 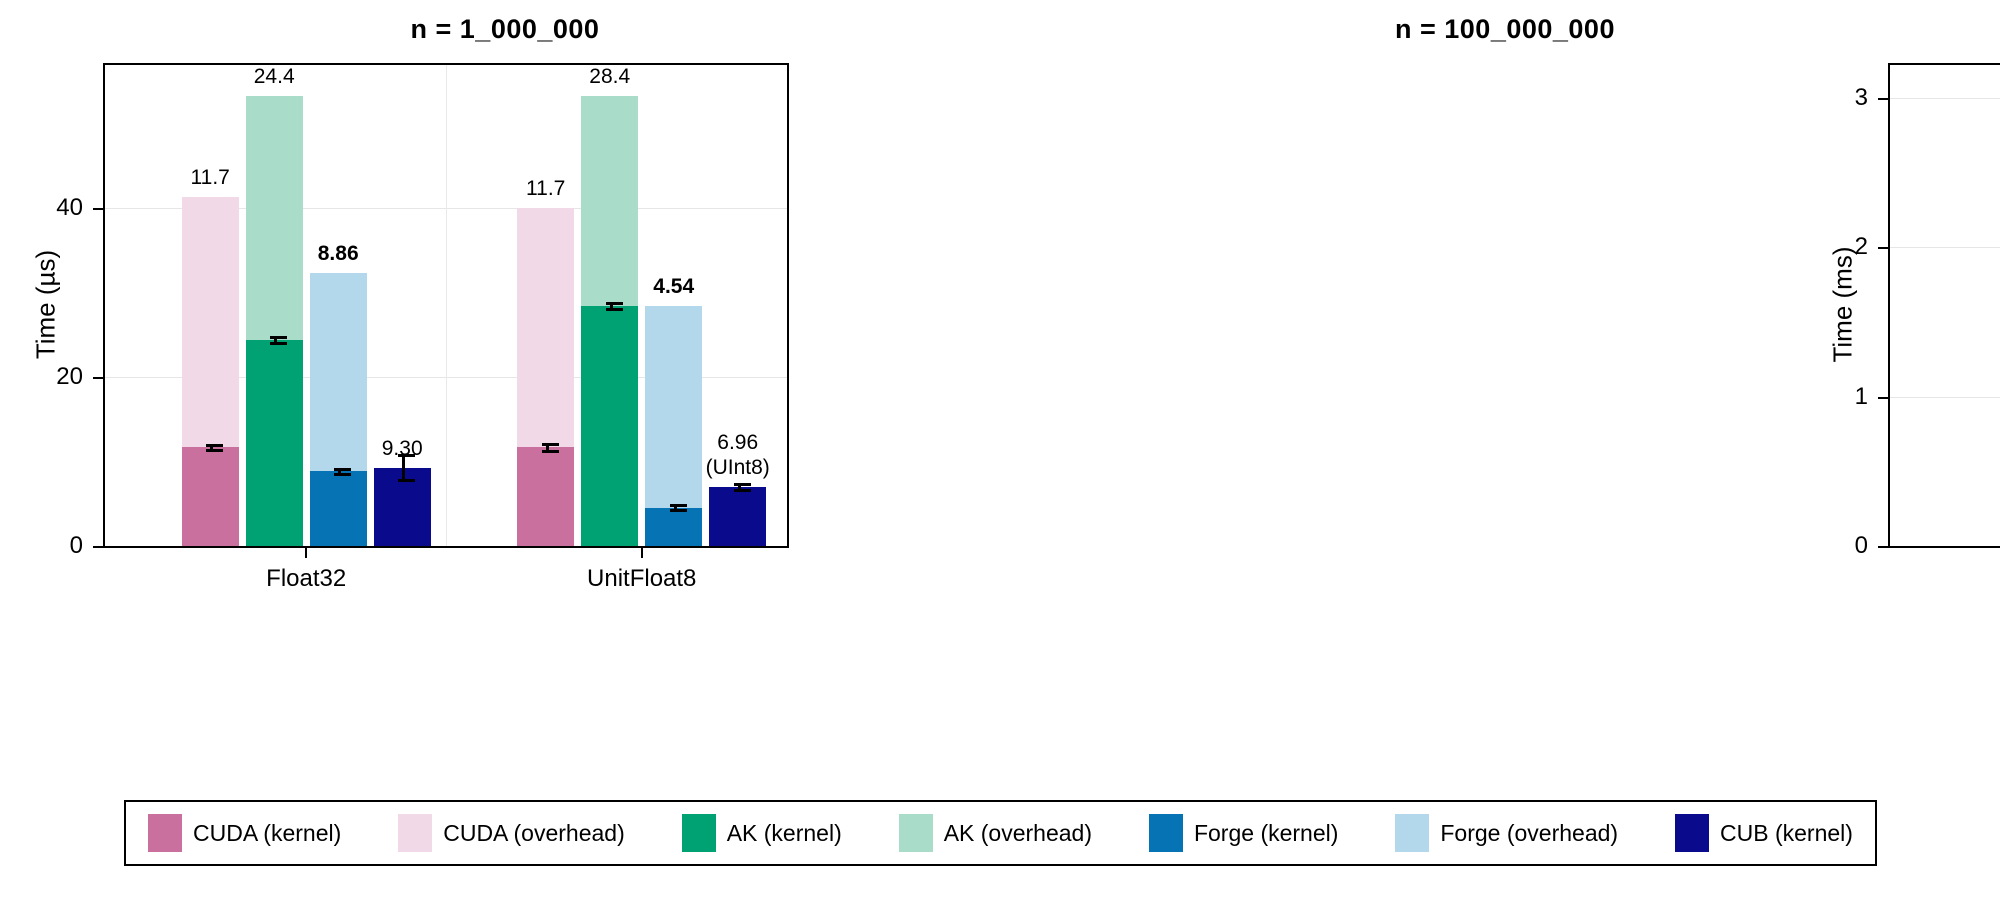 I want to click on bar-value-label: 2.22, so click(x=1996, y=182).